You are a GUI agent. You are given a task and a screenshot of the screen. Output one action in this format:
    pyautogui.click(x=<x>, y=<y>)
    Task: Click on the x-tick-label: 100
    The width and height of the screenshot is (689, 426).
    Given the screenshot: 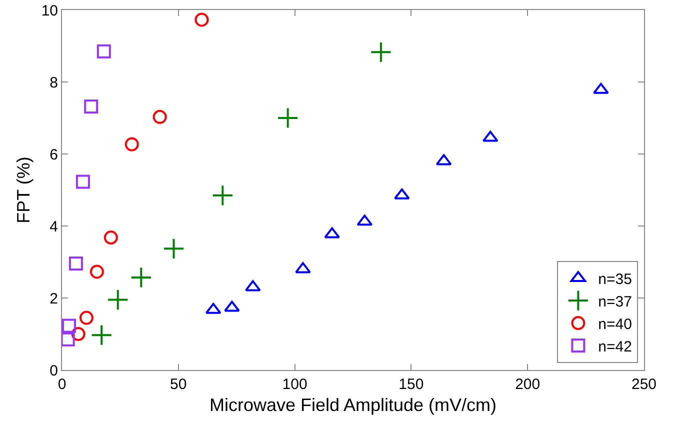 What is the action you would take?
    pyautogui.click(x=295, y=384)
    